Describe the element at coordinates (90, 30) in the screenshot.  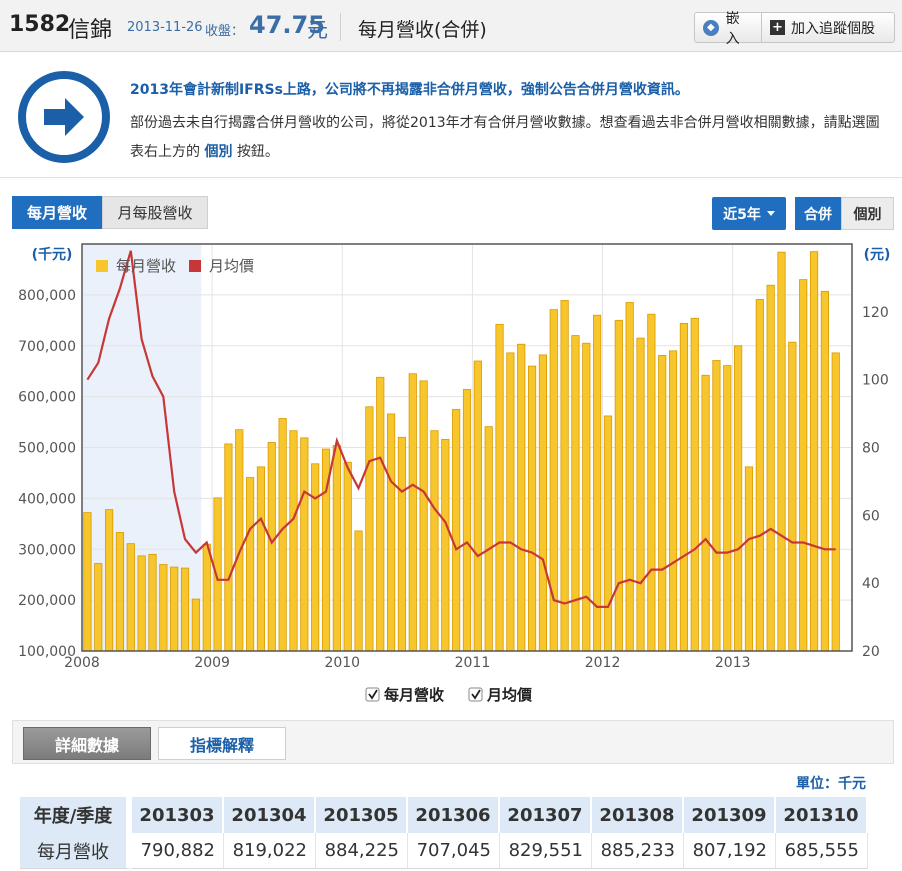
I see `stock-name: 信錦` at that location.